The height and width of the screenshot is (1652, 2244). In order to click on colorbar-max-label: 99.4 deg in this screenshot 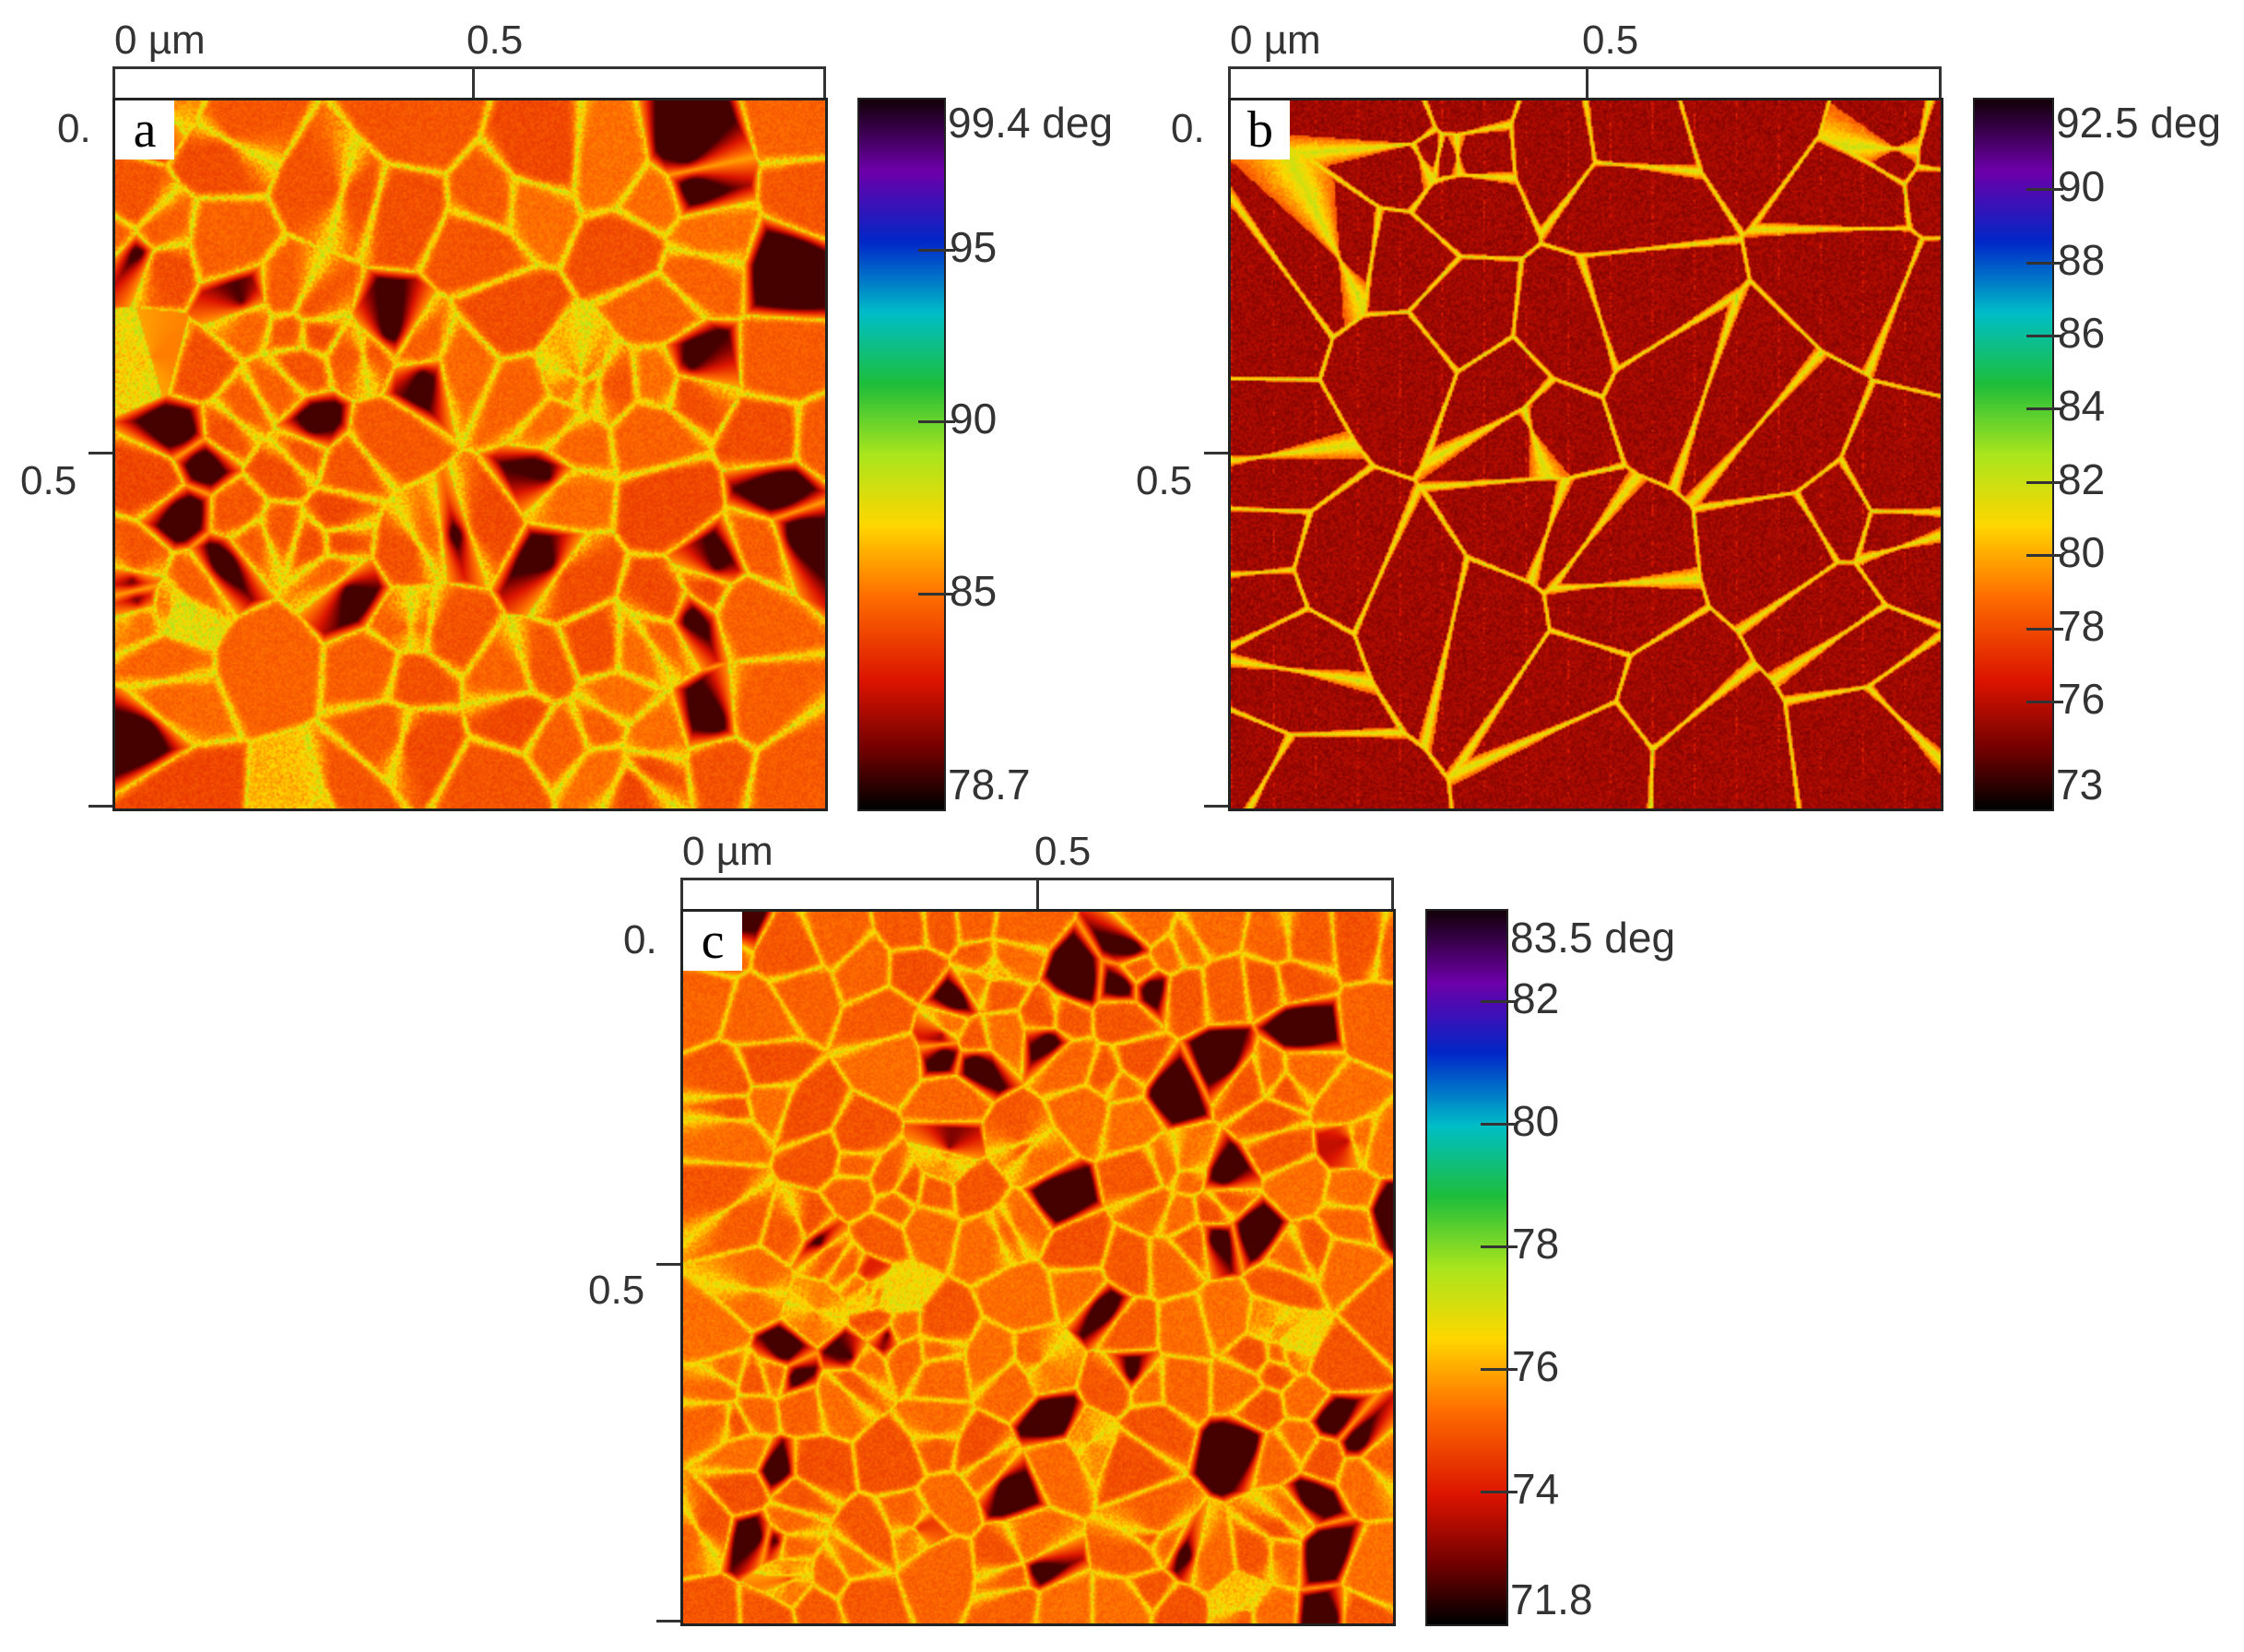, I will do `click(1031, 123)`.